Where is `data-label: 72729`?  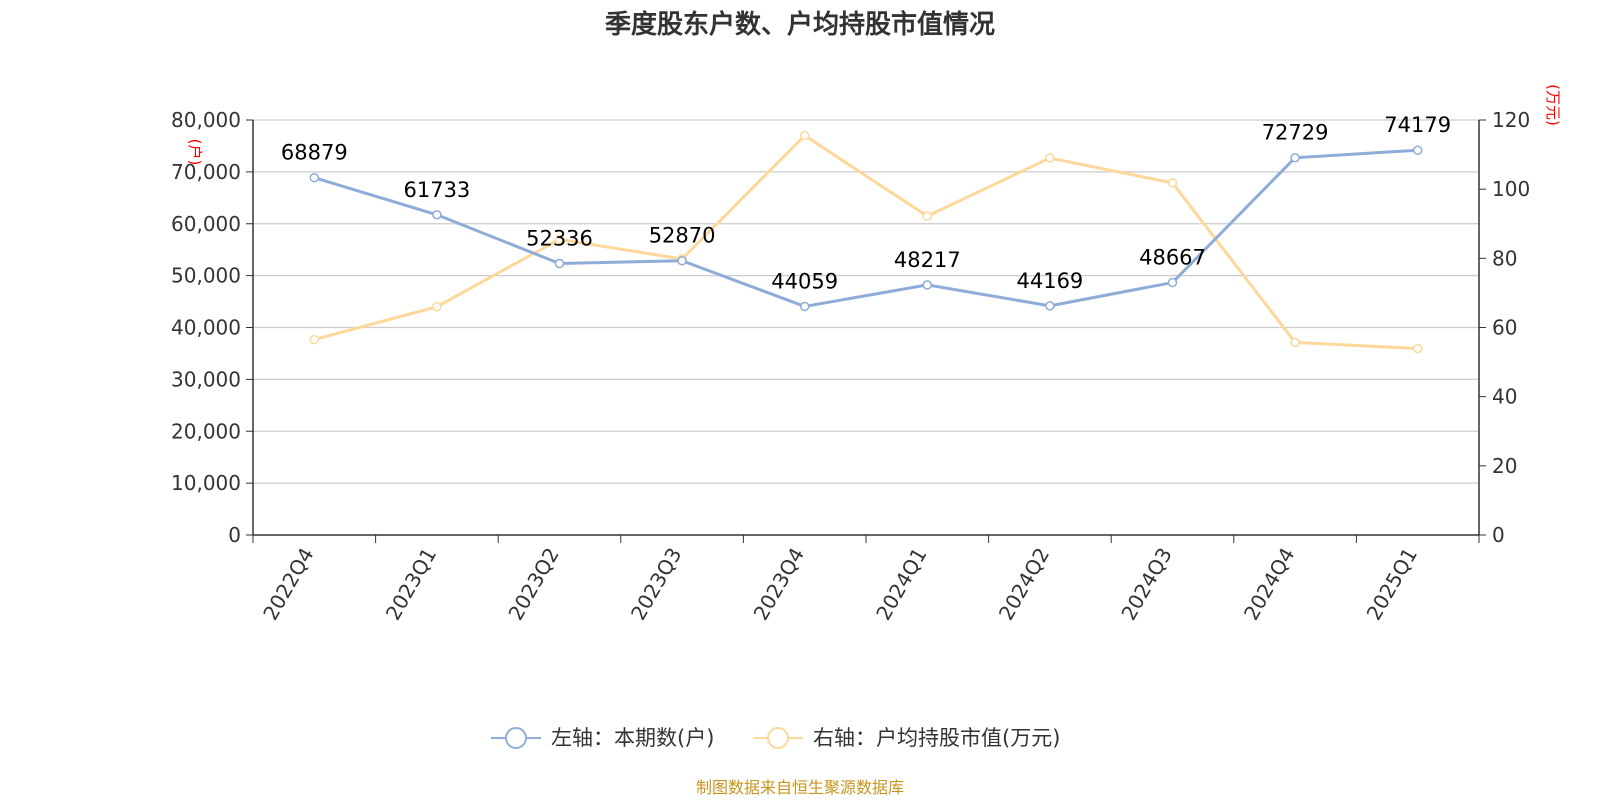 data-label: 72729 is located at coordinates (1295, 133).